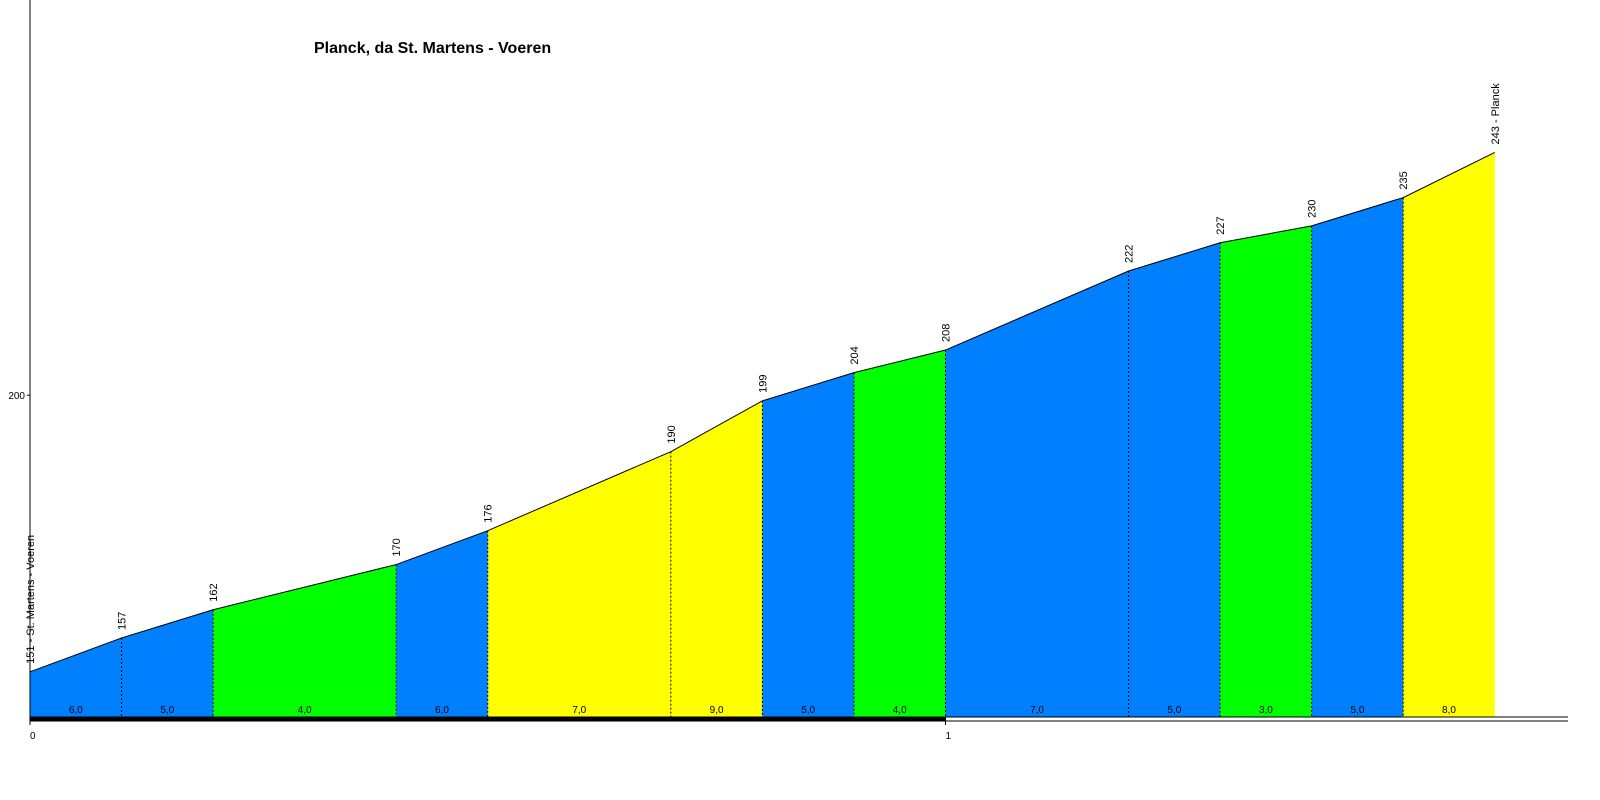 This screenshot has width=1600, height=800. I want to click on point-label: 227, so click(1221, 225).